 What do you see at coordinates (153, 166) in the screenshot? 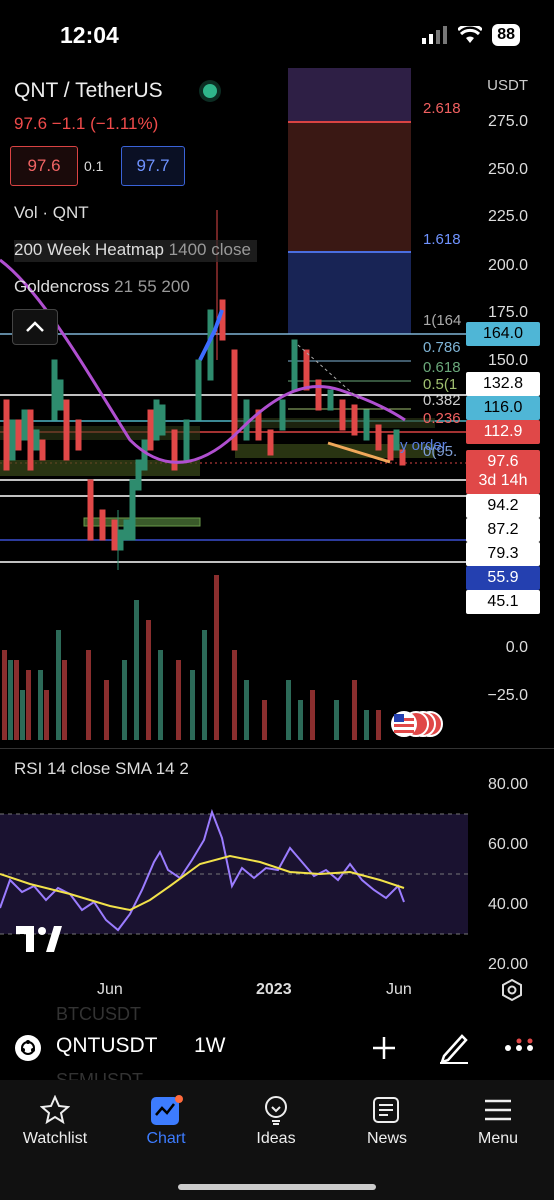
I see `buy-button: 97.7` at bounding box center [153, 166].